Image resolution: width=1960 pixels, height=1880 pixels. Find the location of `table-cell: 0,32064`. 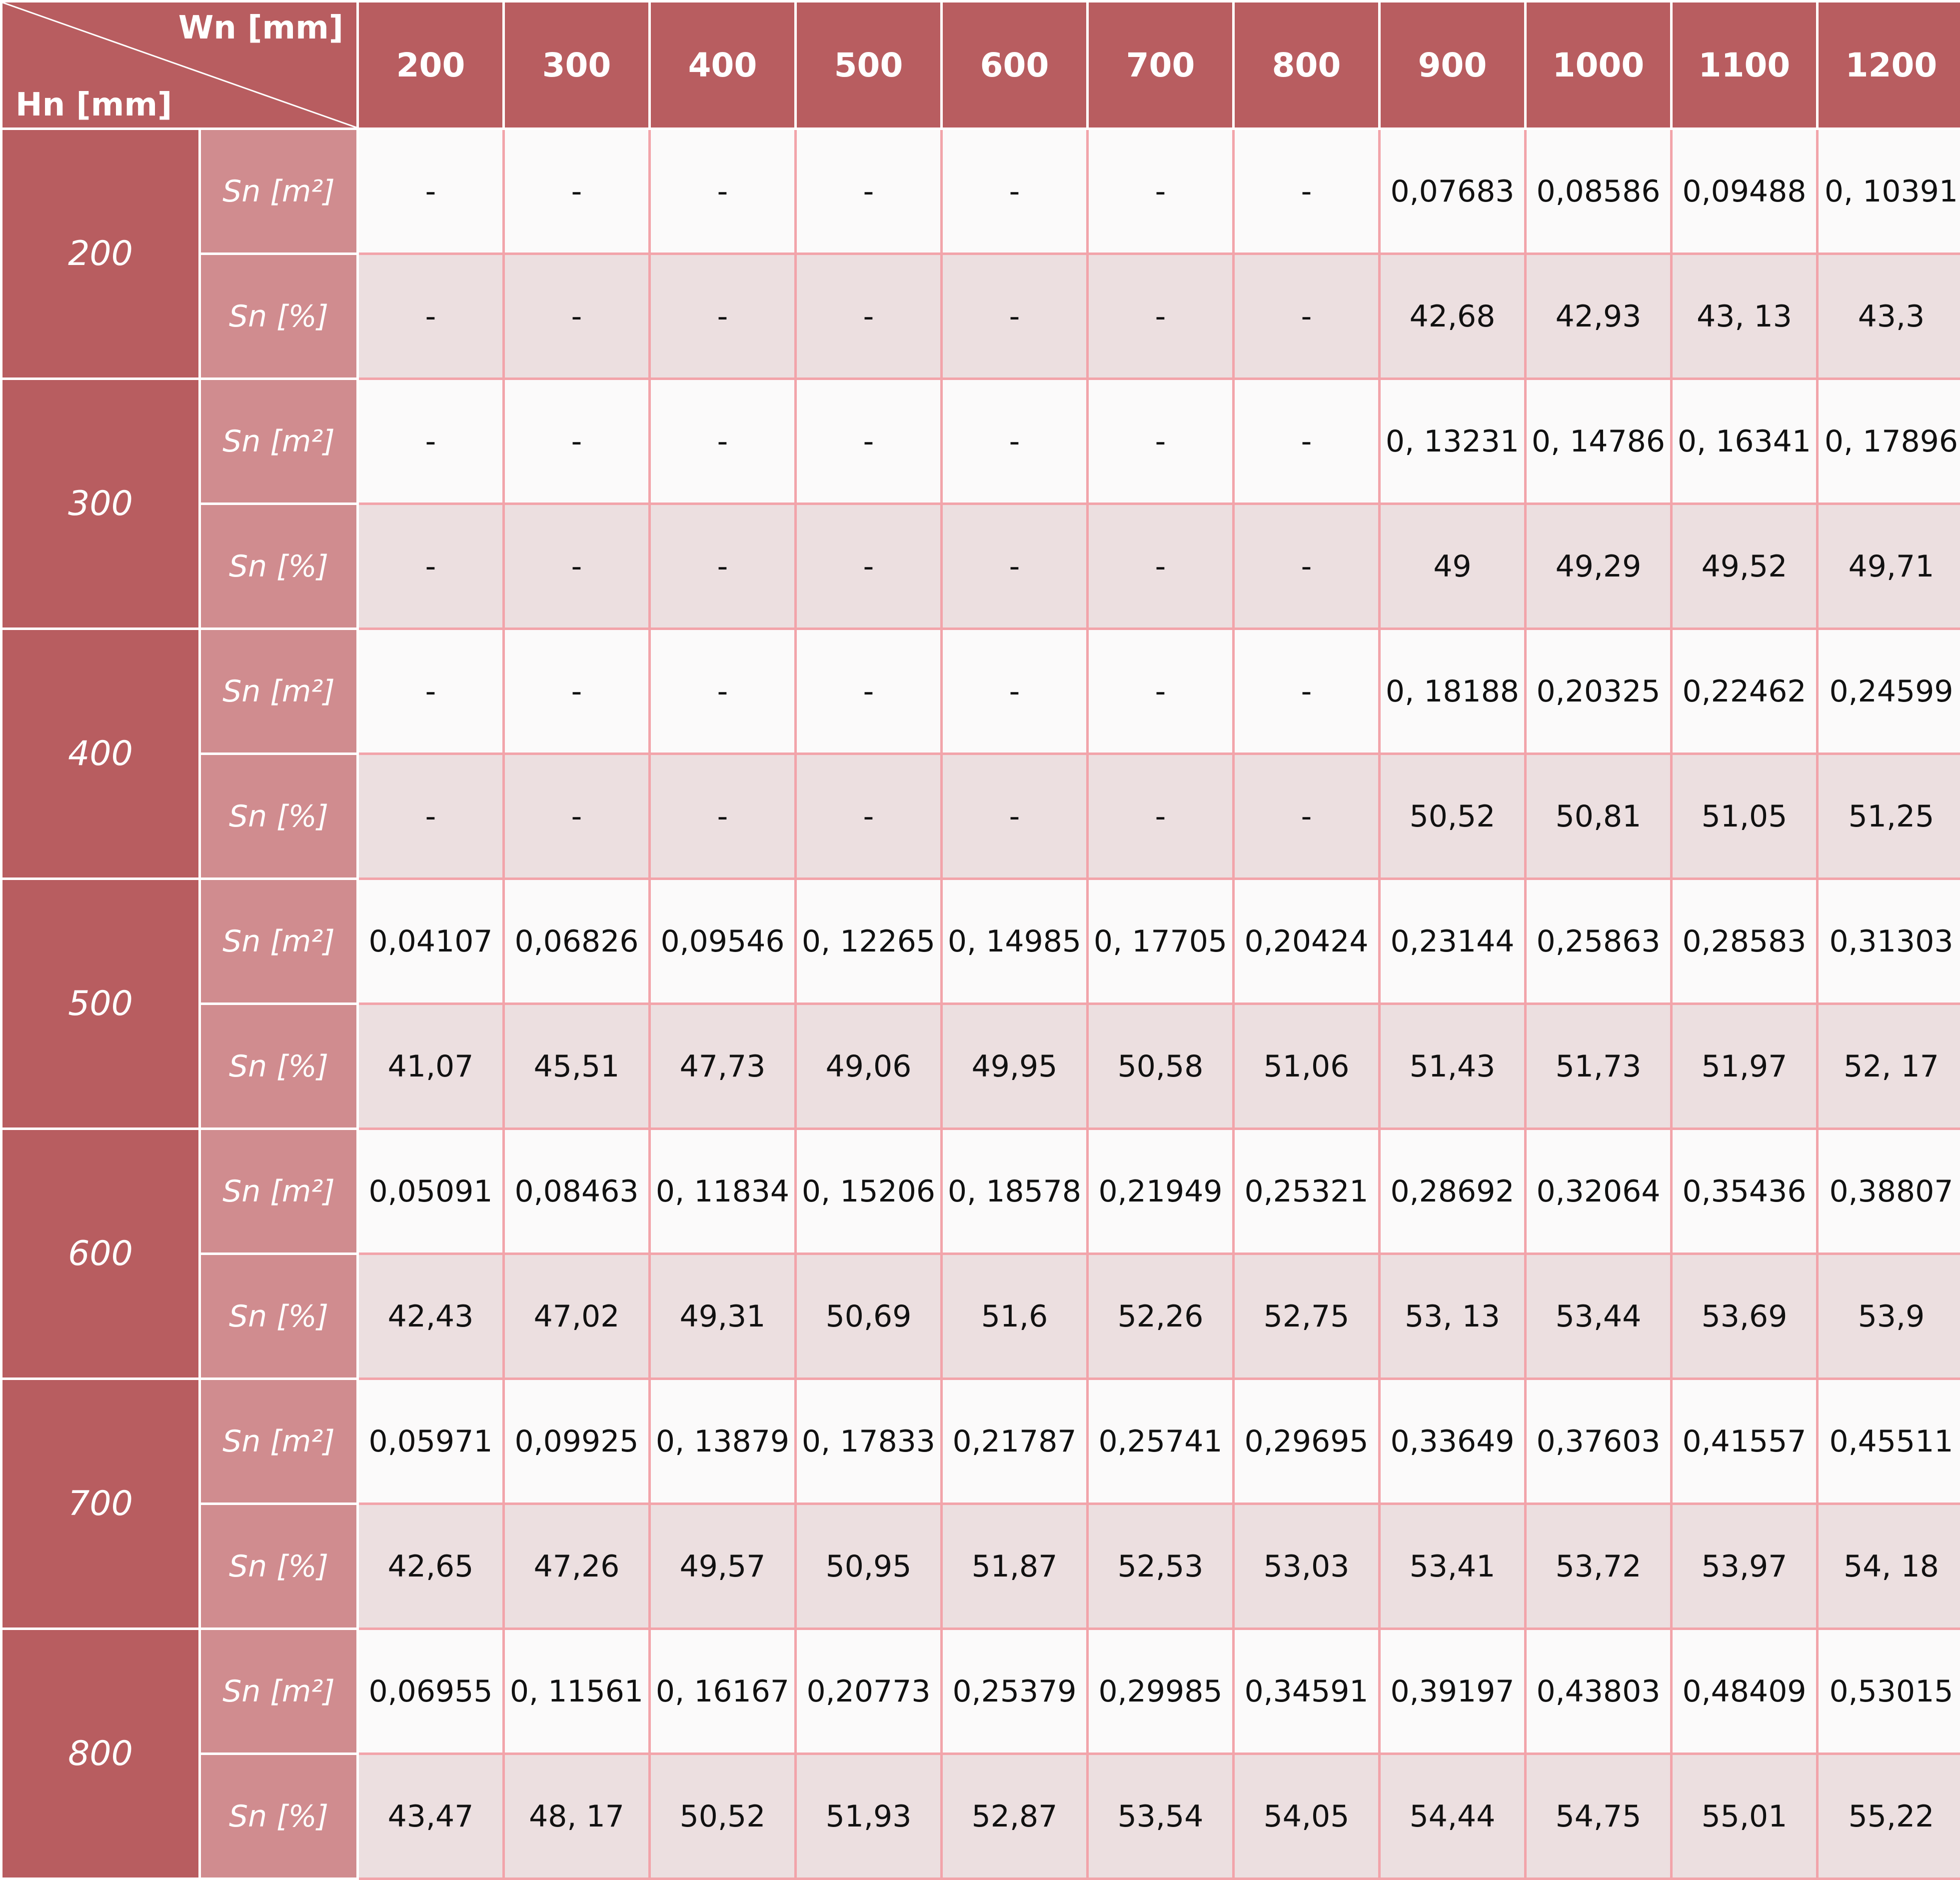

table-cell: 0,32064 is located at coordinates (1599, 1191).